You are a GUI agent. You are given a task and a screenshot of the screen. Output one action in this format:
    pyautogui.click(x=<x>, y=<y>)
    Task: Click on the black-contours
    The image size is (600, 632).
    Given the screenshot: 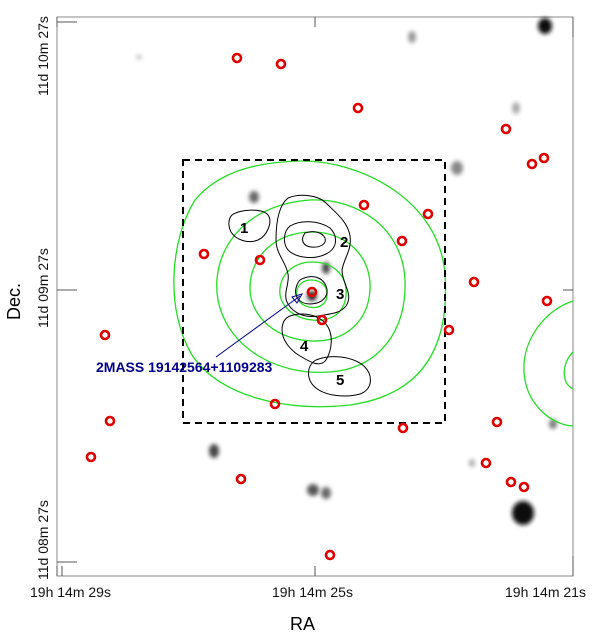 What is the action you would take?
    pyautogui.click(x=299, y=295)
    